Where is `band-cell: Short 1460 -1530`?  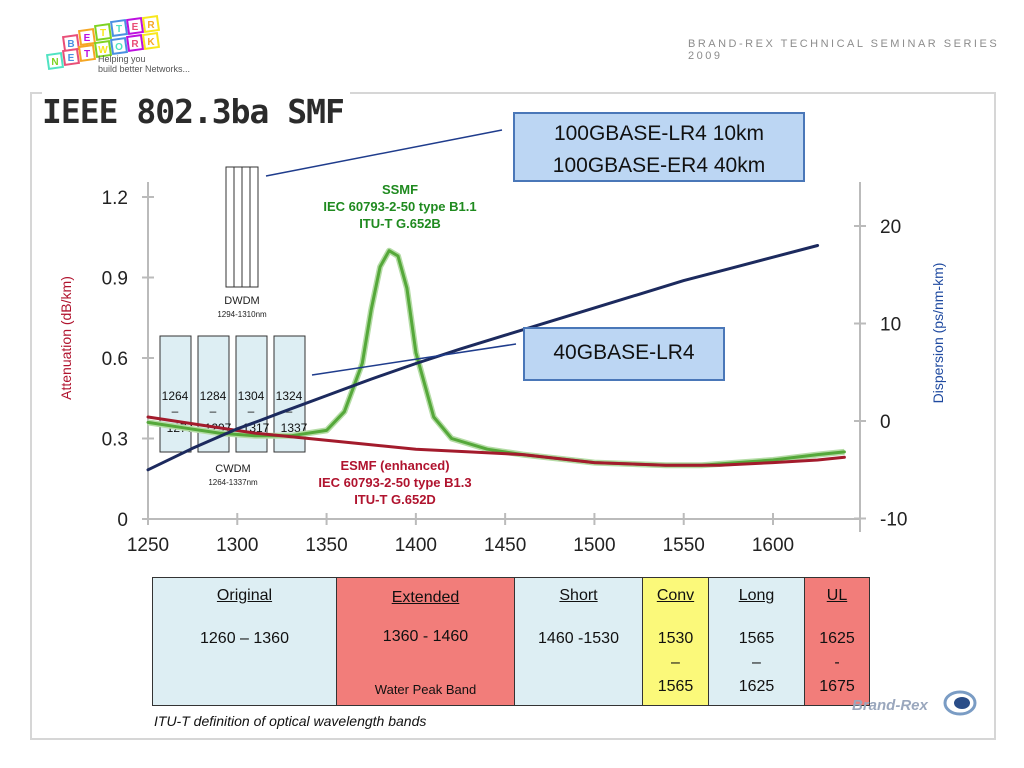
band-cell: Short 1460 -1530 is located at coordinates (578, 641).